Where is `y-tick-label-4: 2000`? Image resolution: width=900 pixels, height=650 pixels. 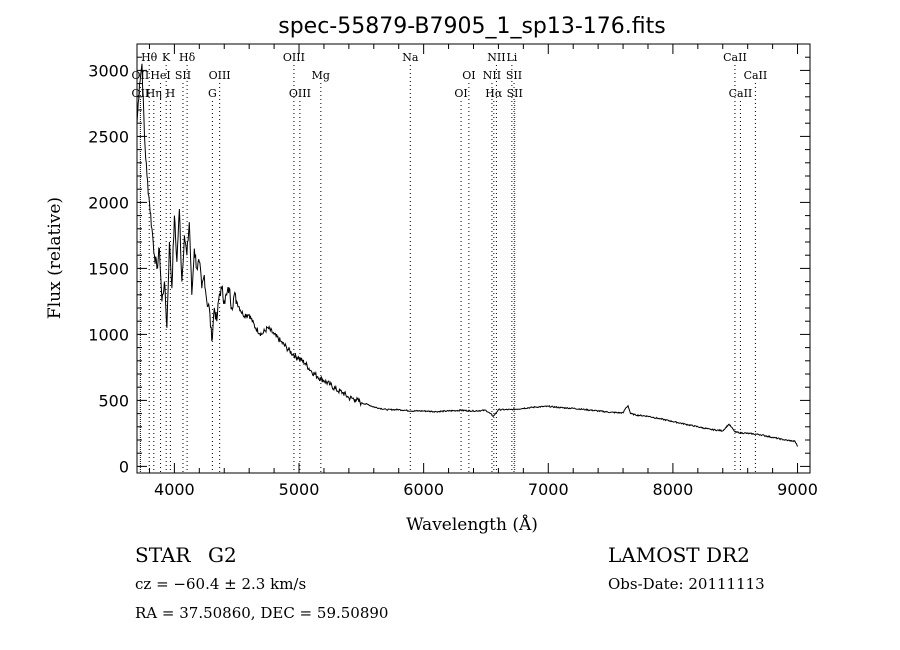
y-tick-label-4: 2000 is located at coordinates (108, 202).